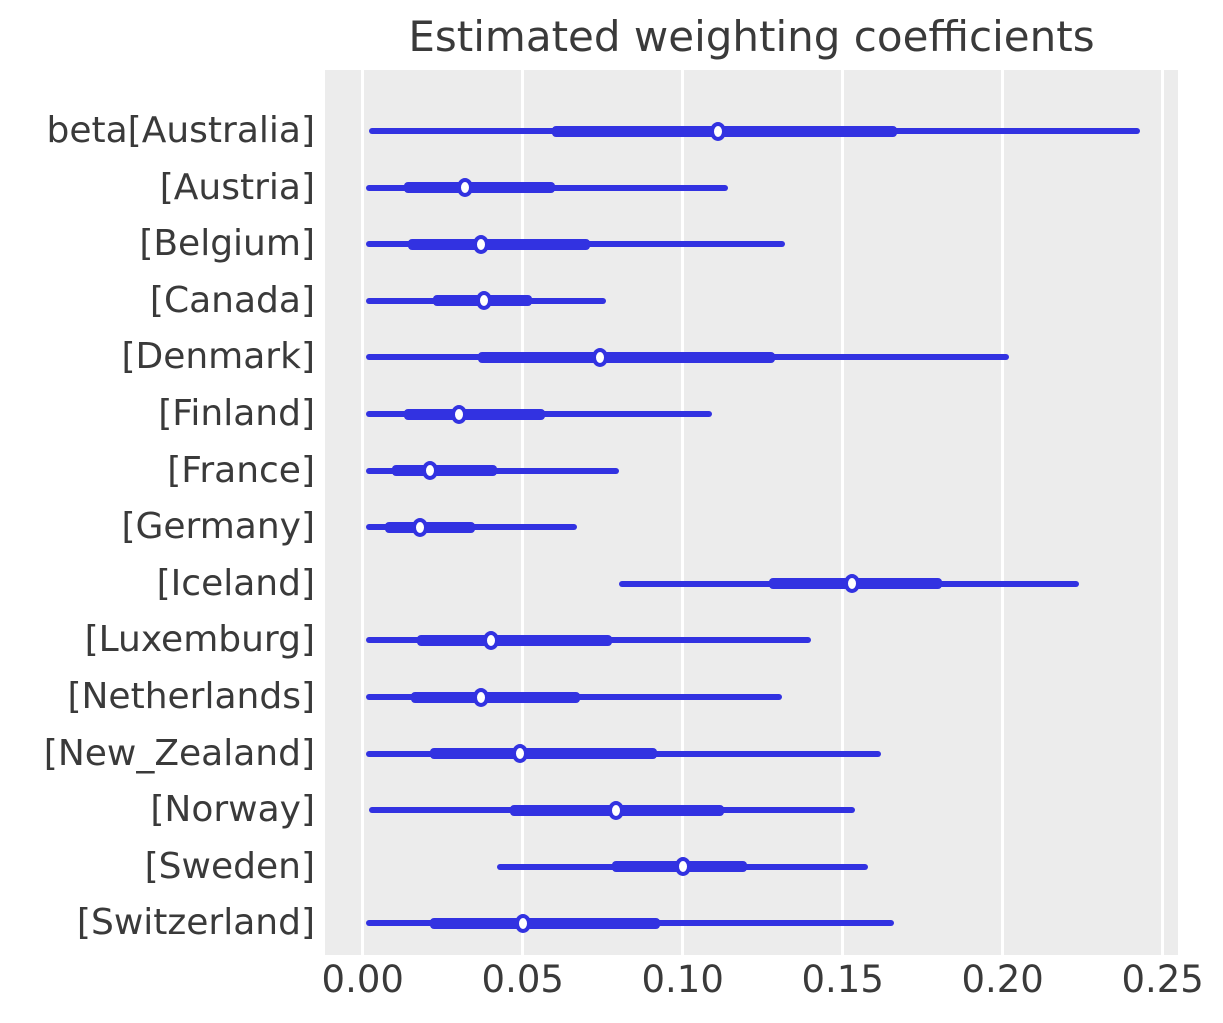 This screenshot has height=1023, width=1223. I want to click on x-tick-label: 0.15, so click(842, 979).